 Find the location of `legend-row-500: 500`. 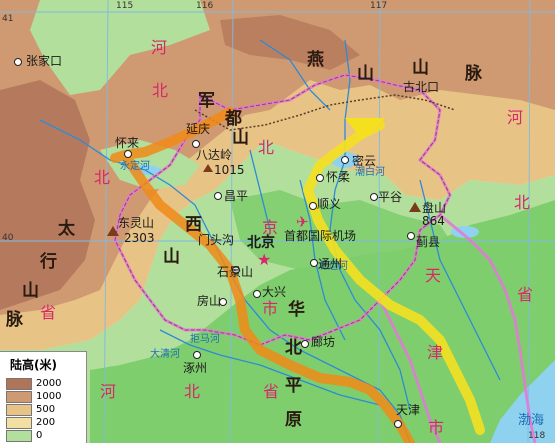

legend-row-500: 500 is located at coordinates (45, 410).